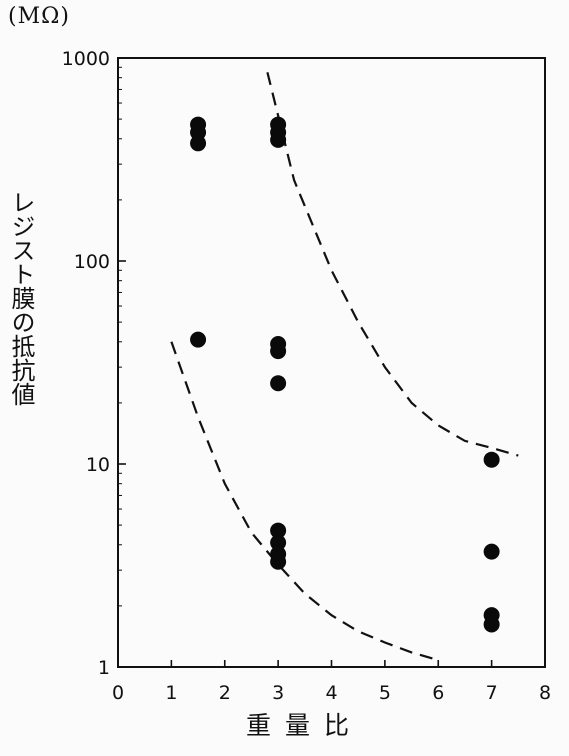  What do you see at coordinates (492, 693) in the screenshot?
I see `x-tick-label: 7` at bounding box center [492, 693].